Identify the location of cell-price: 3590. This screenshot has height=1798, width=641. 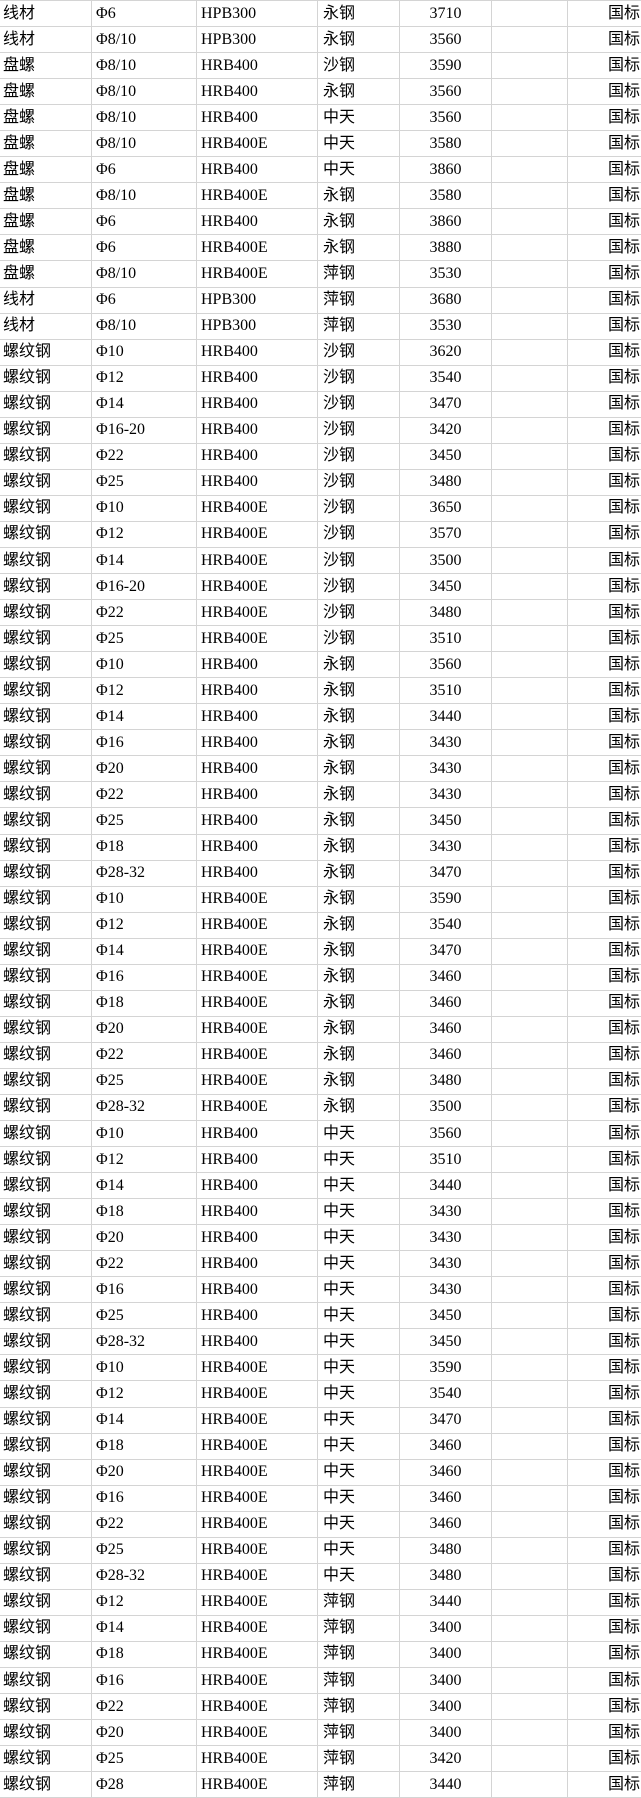
(446, 66).